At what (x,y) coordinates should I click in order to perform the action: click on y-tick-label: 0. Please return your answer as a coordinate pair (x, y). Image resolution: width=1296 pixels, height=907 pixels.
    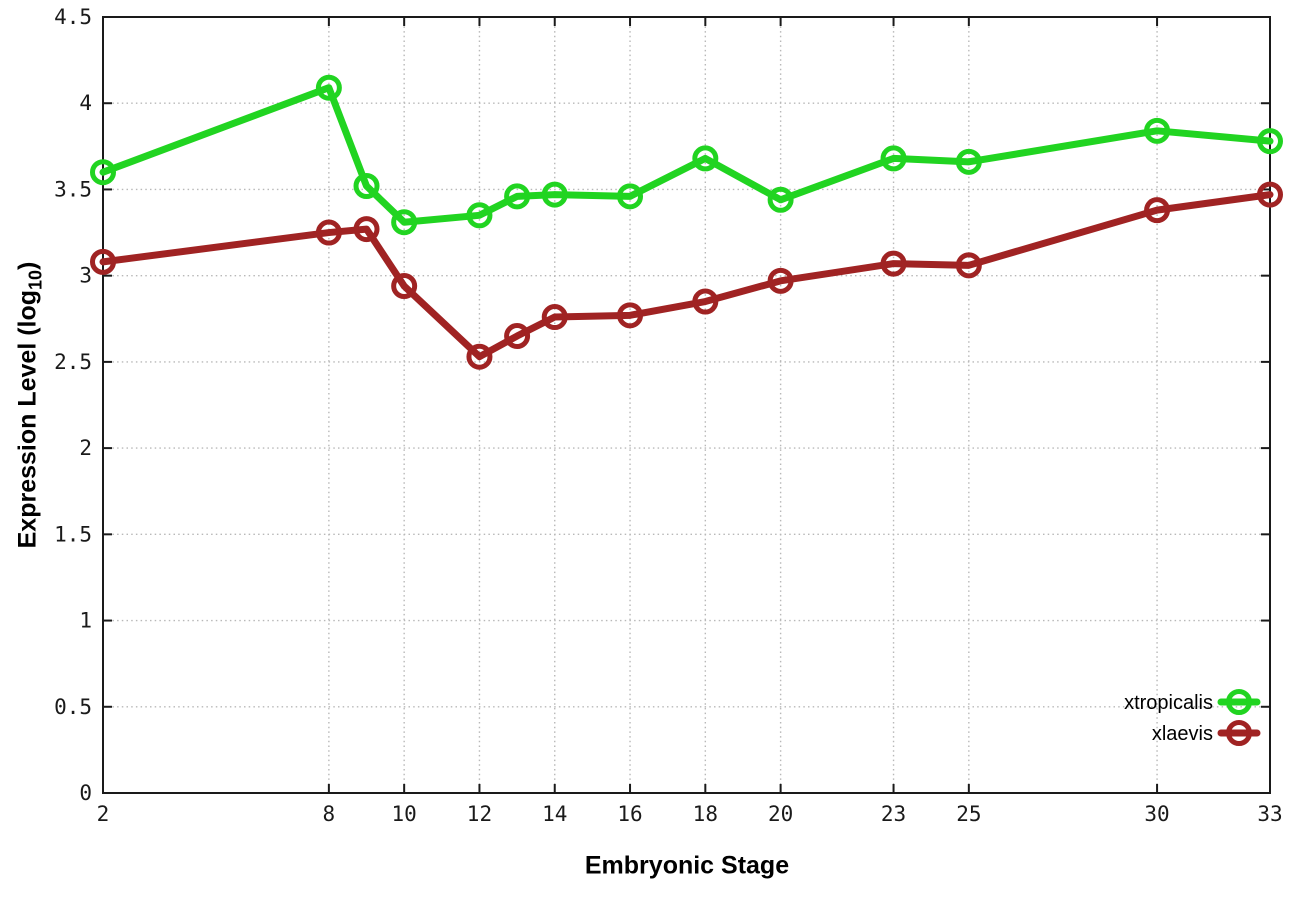
    Looking at the image, I should click on (85, 793).